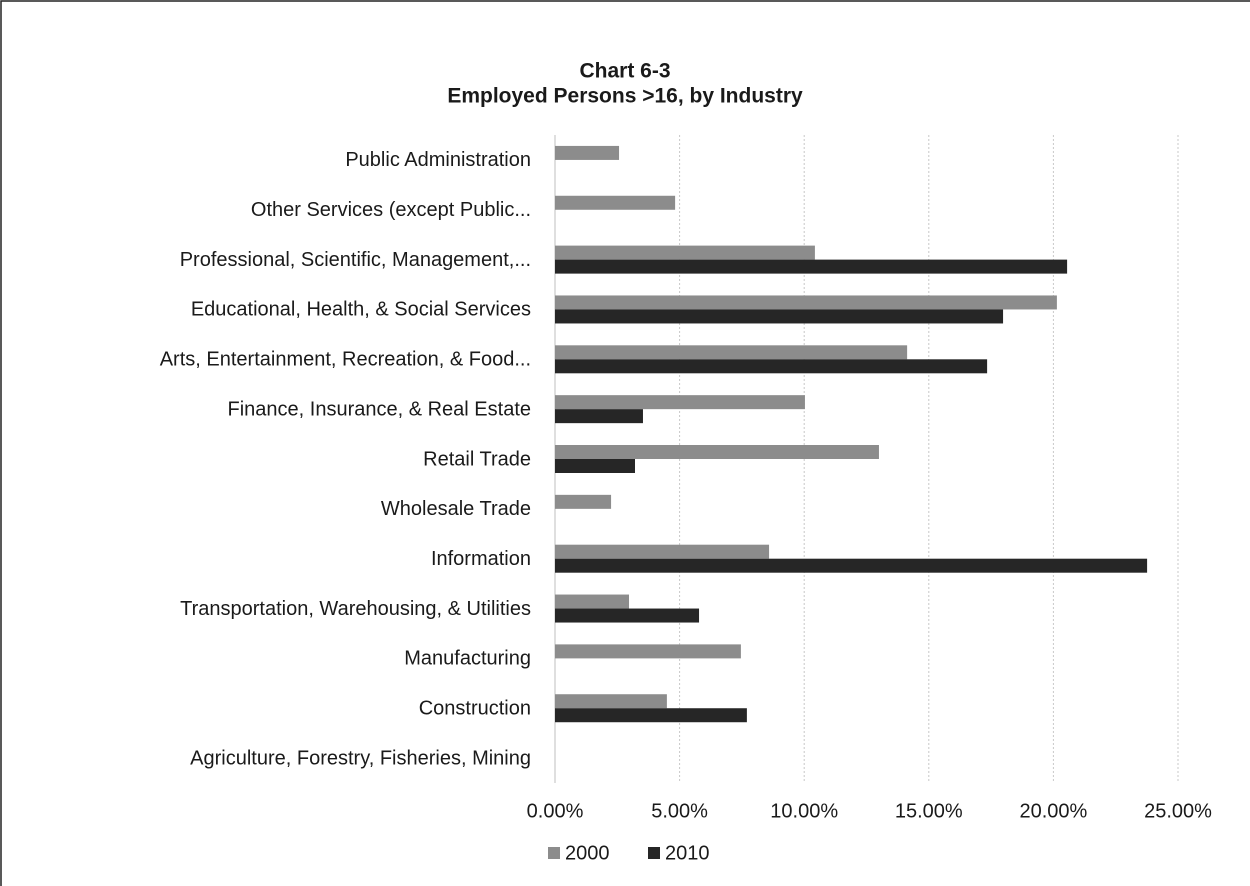 This screenshot has height=886, width=1250. I want to click on legend-label: 2000, so click(587, 853).